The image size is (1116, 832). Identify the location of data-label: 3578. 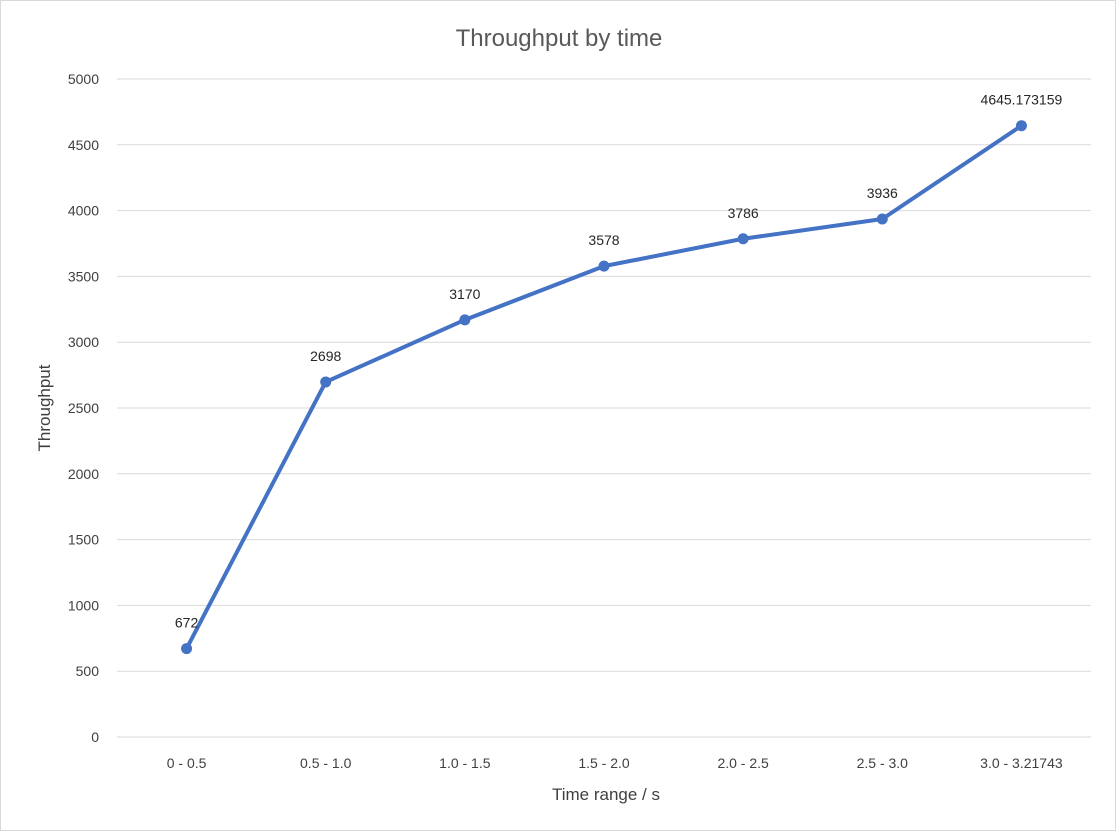
(603, 240).